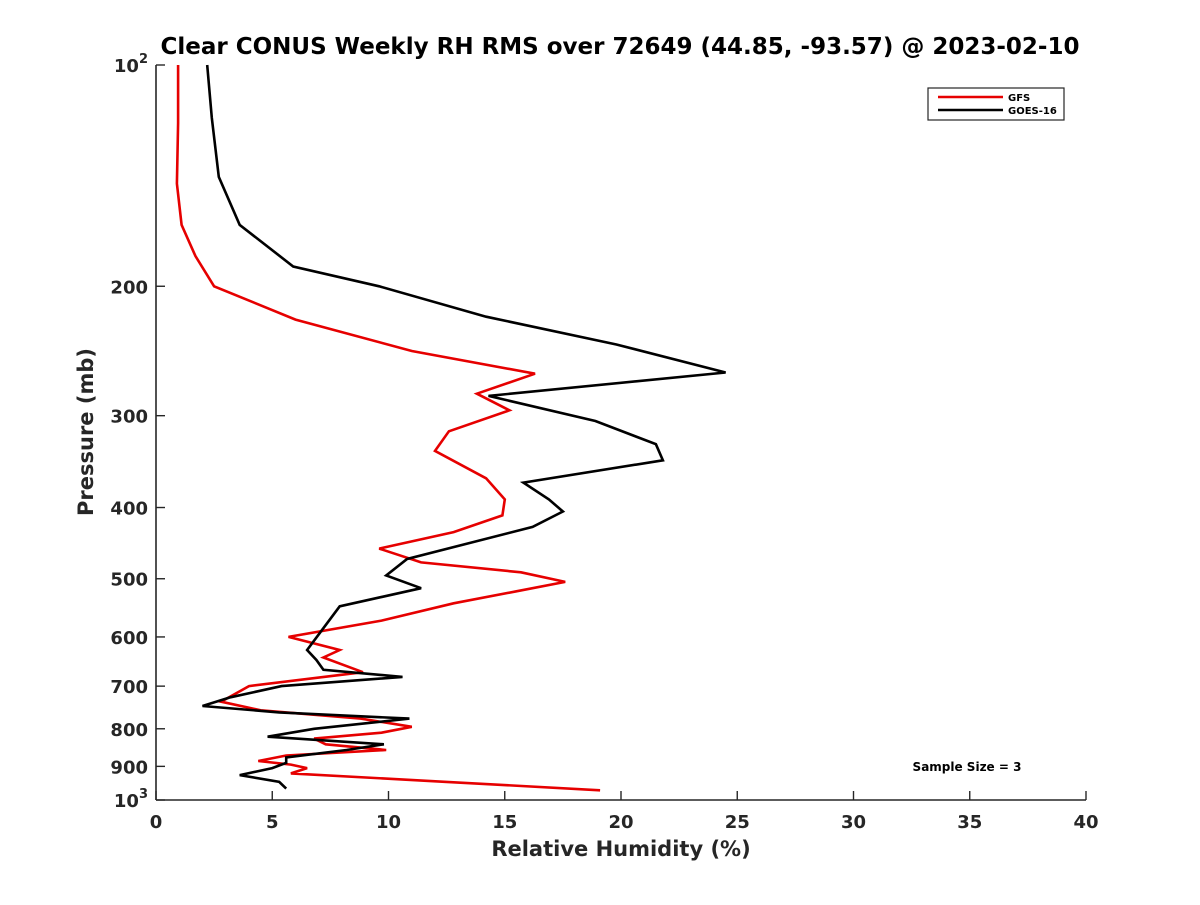  What do you see at coordinates (737, 822) in the screenshot?
I see `x-tick-label: 25` at bounding box center [737, 822].